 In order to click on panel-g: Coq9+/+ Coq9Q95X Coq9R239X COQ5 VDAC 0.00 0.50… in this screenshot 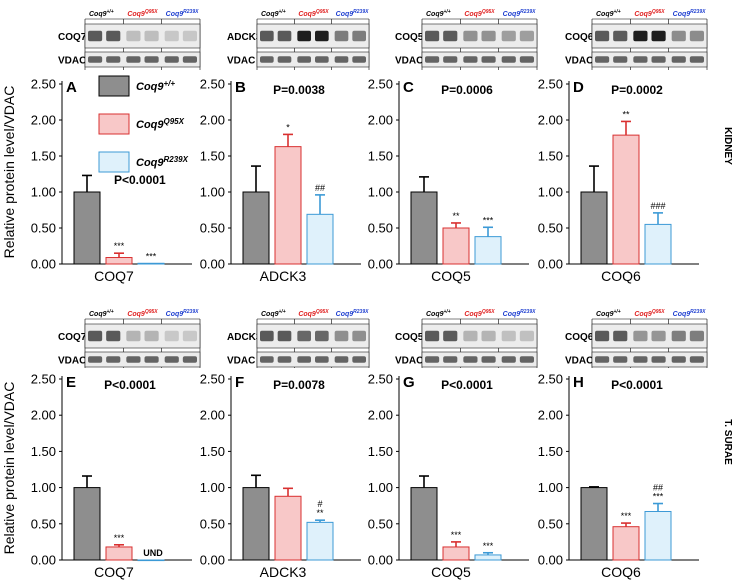, I will do `click(453, 444)`.